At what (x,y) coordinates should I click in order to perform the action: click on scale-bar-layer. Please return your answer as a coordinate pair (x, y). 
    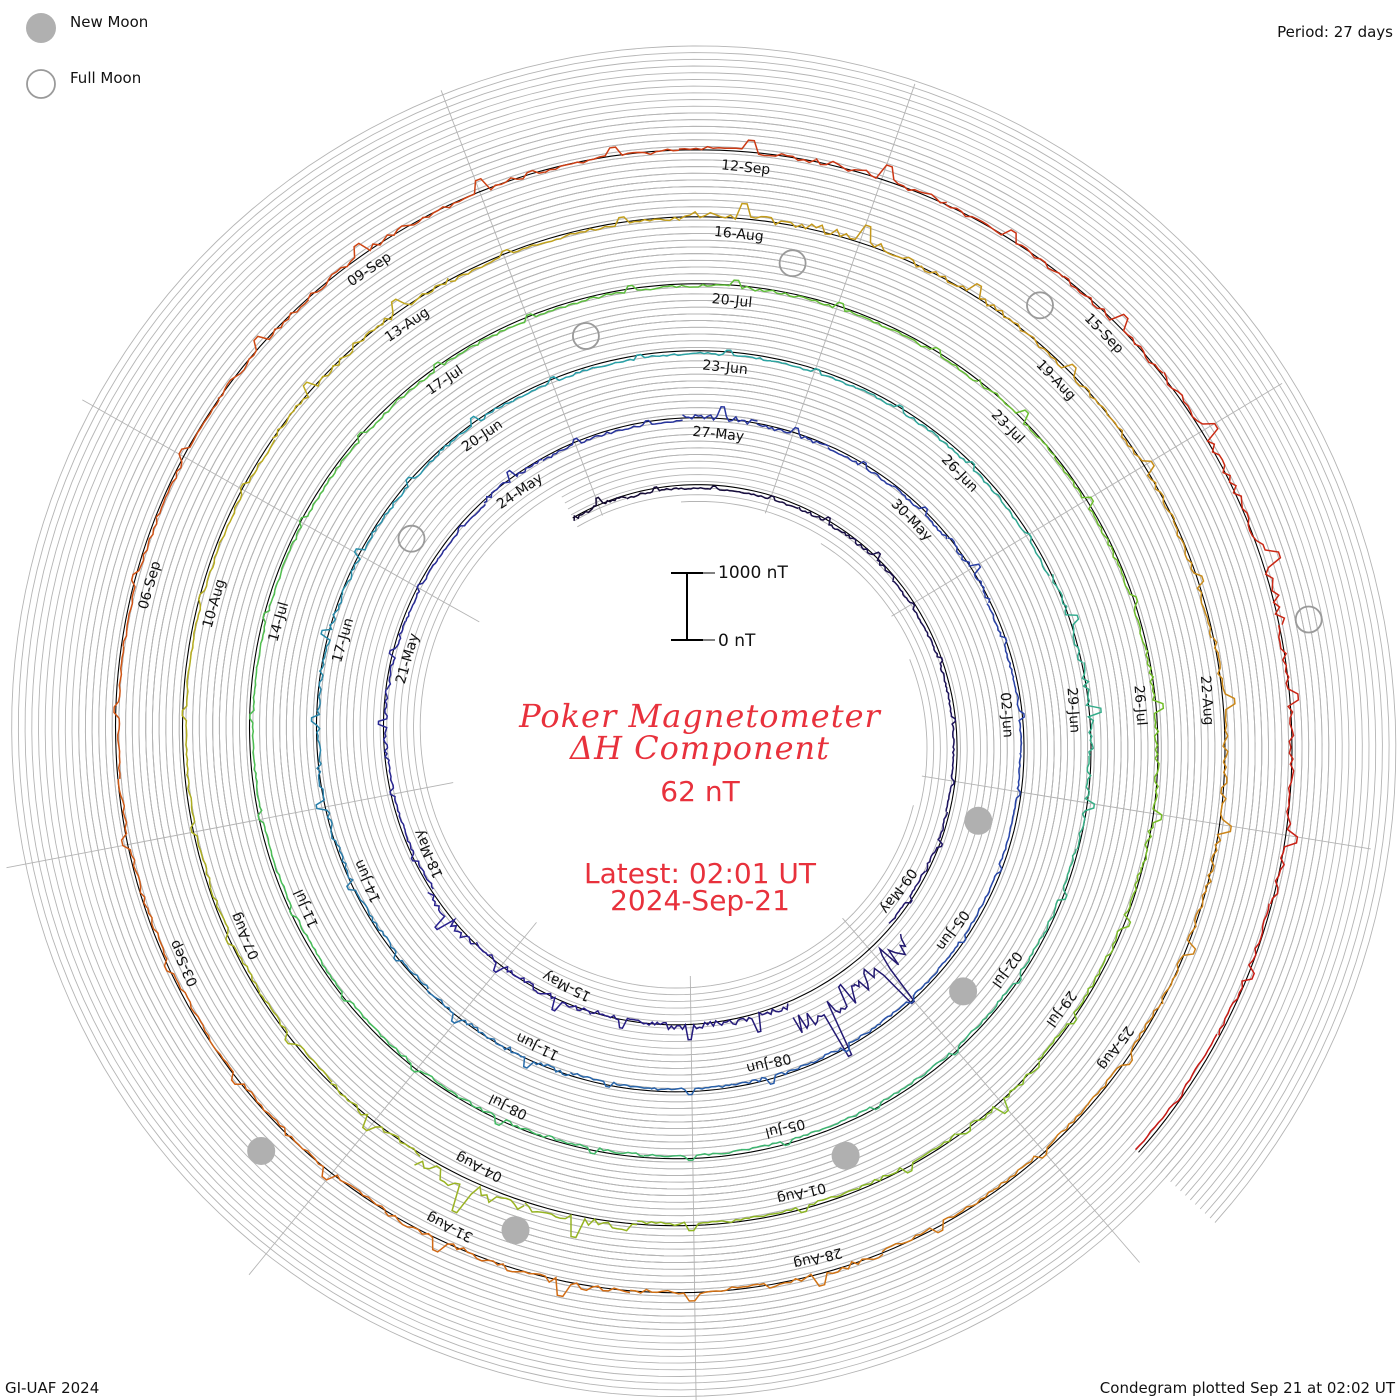
    Looking at the image, I should click on (693, 606).